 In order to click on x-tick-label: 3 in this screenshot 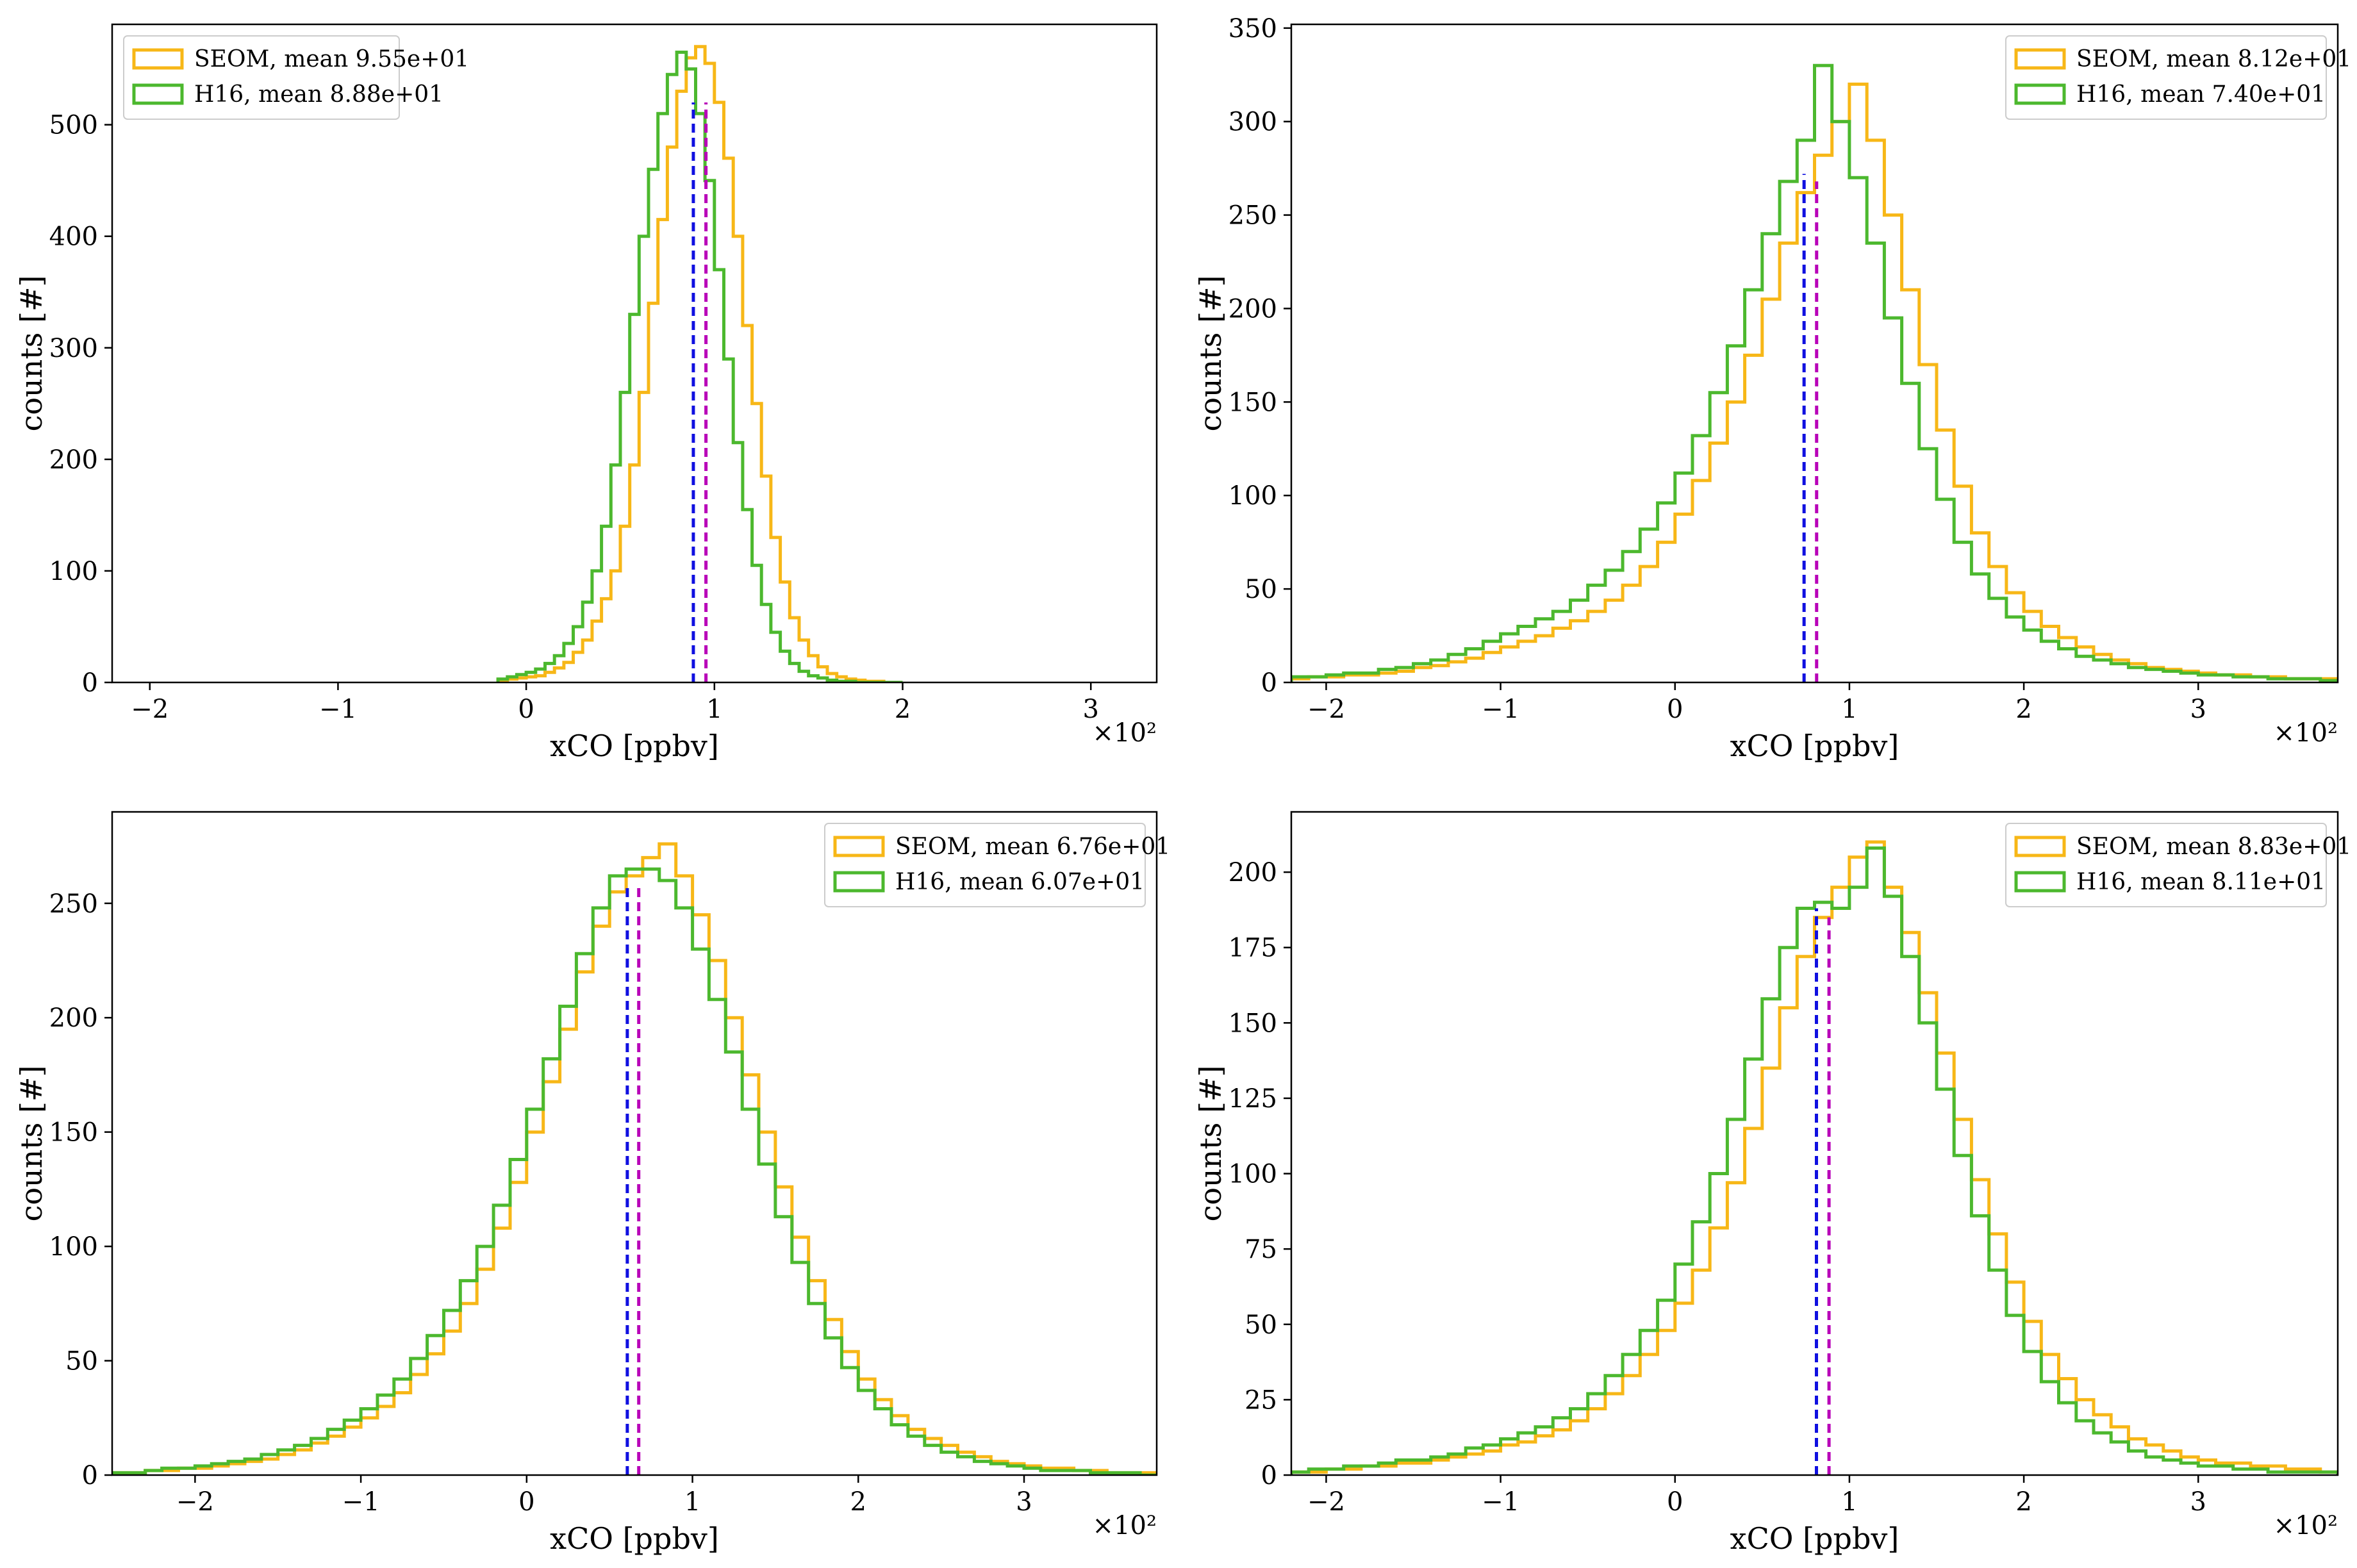, I will do `click(1024, 1502)`.